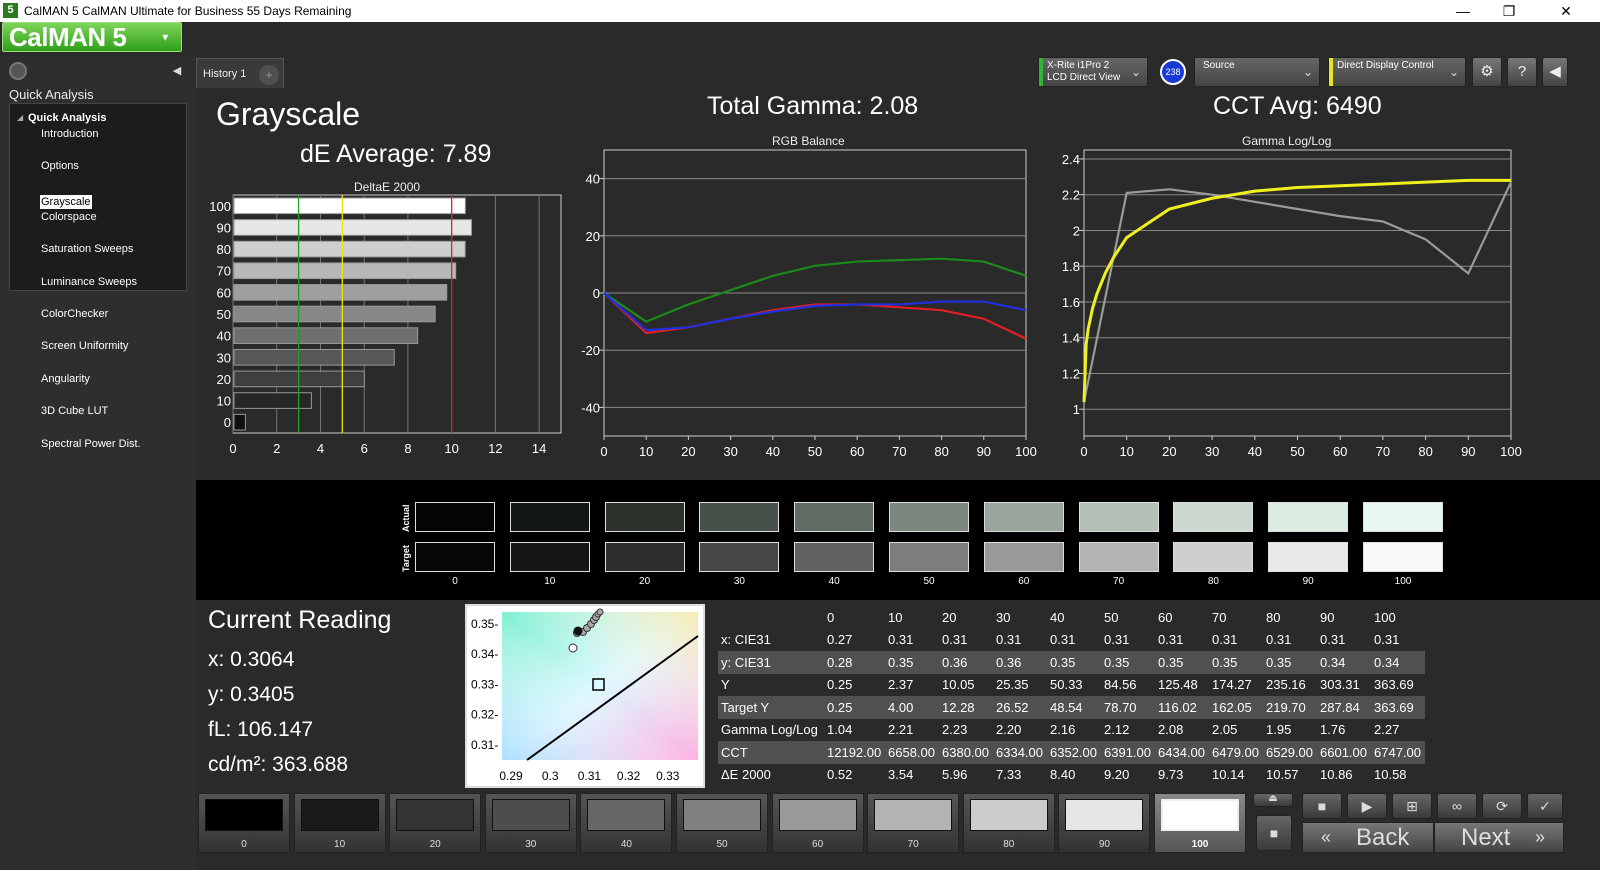 The width and height of the screenshot is (1600, 870). I want to click on measure-step-icon: ⊞, so click(1412, 806).